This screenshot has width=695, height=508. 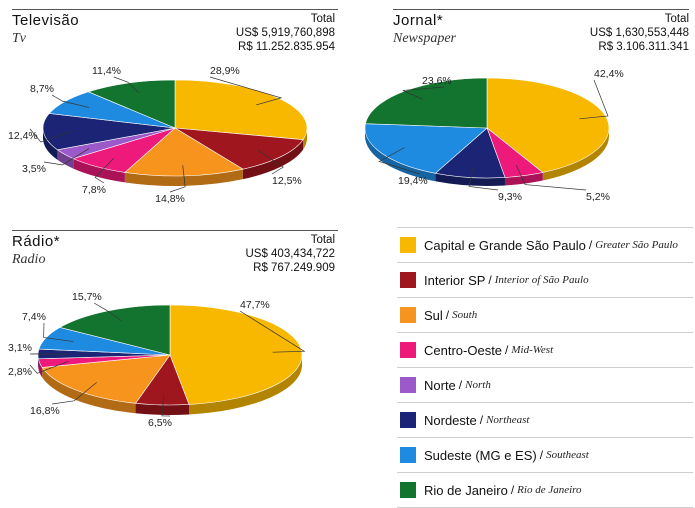 I want to click on legend-item: Rio de Janeiro/Rio de Janeiro, so click(x=545, y=490).